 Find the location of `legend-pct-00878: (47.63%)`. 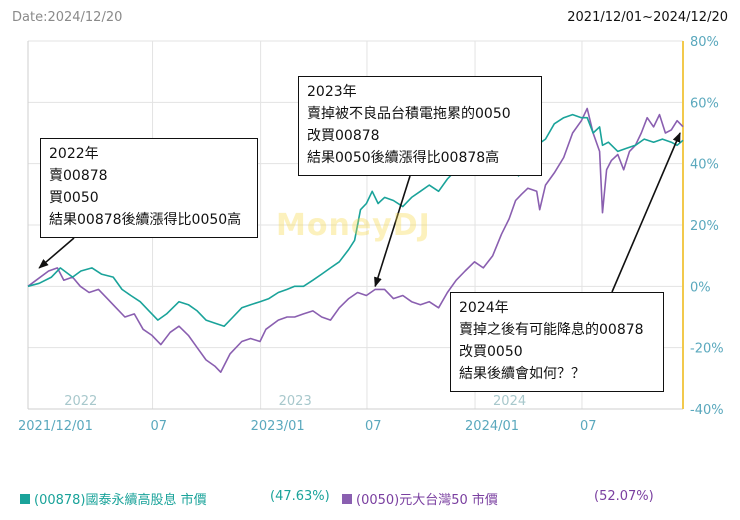

legend-pct-00878: (47.63%) is located at coordinates (300, 496).